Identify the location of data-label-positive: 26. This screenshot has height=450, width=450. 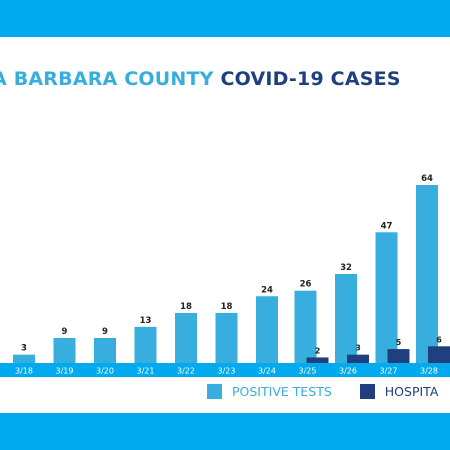
(306, 285).